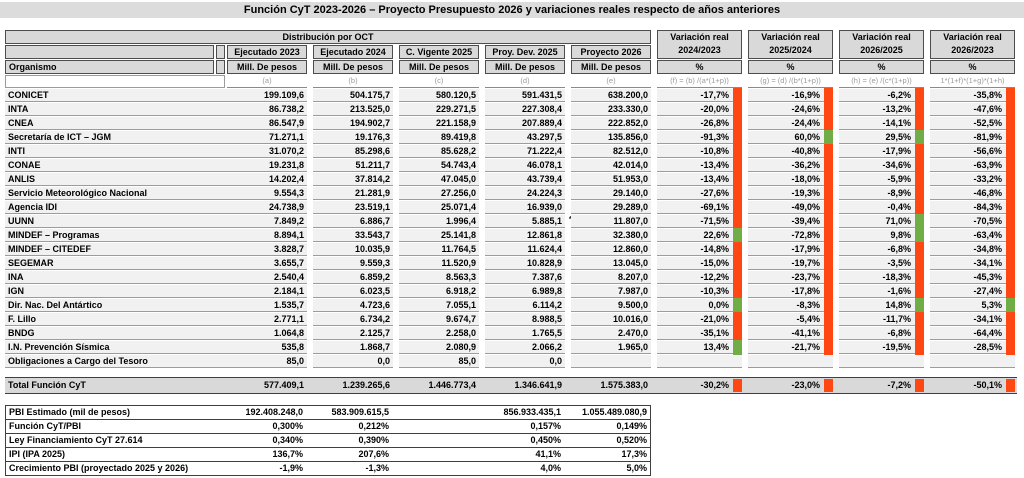  Describe the element at coordinates (900, 235) in the screenshot. I see `variation-value: 9,8%` at that location.